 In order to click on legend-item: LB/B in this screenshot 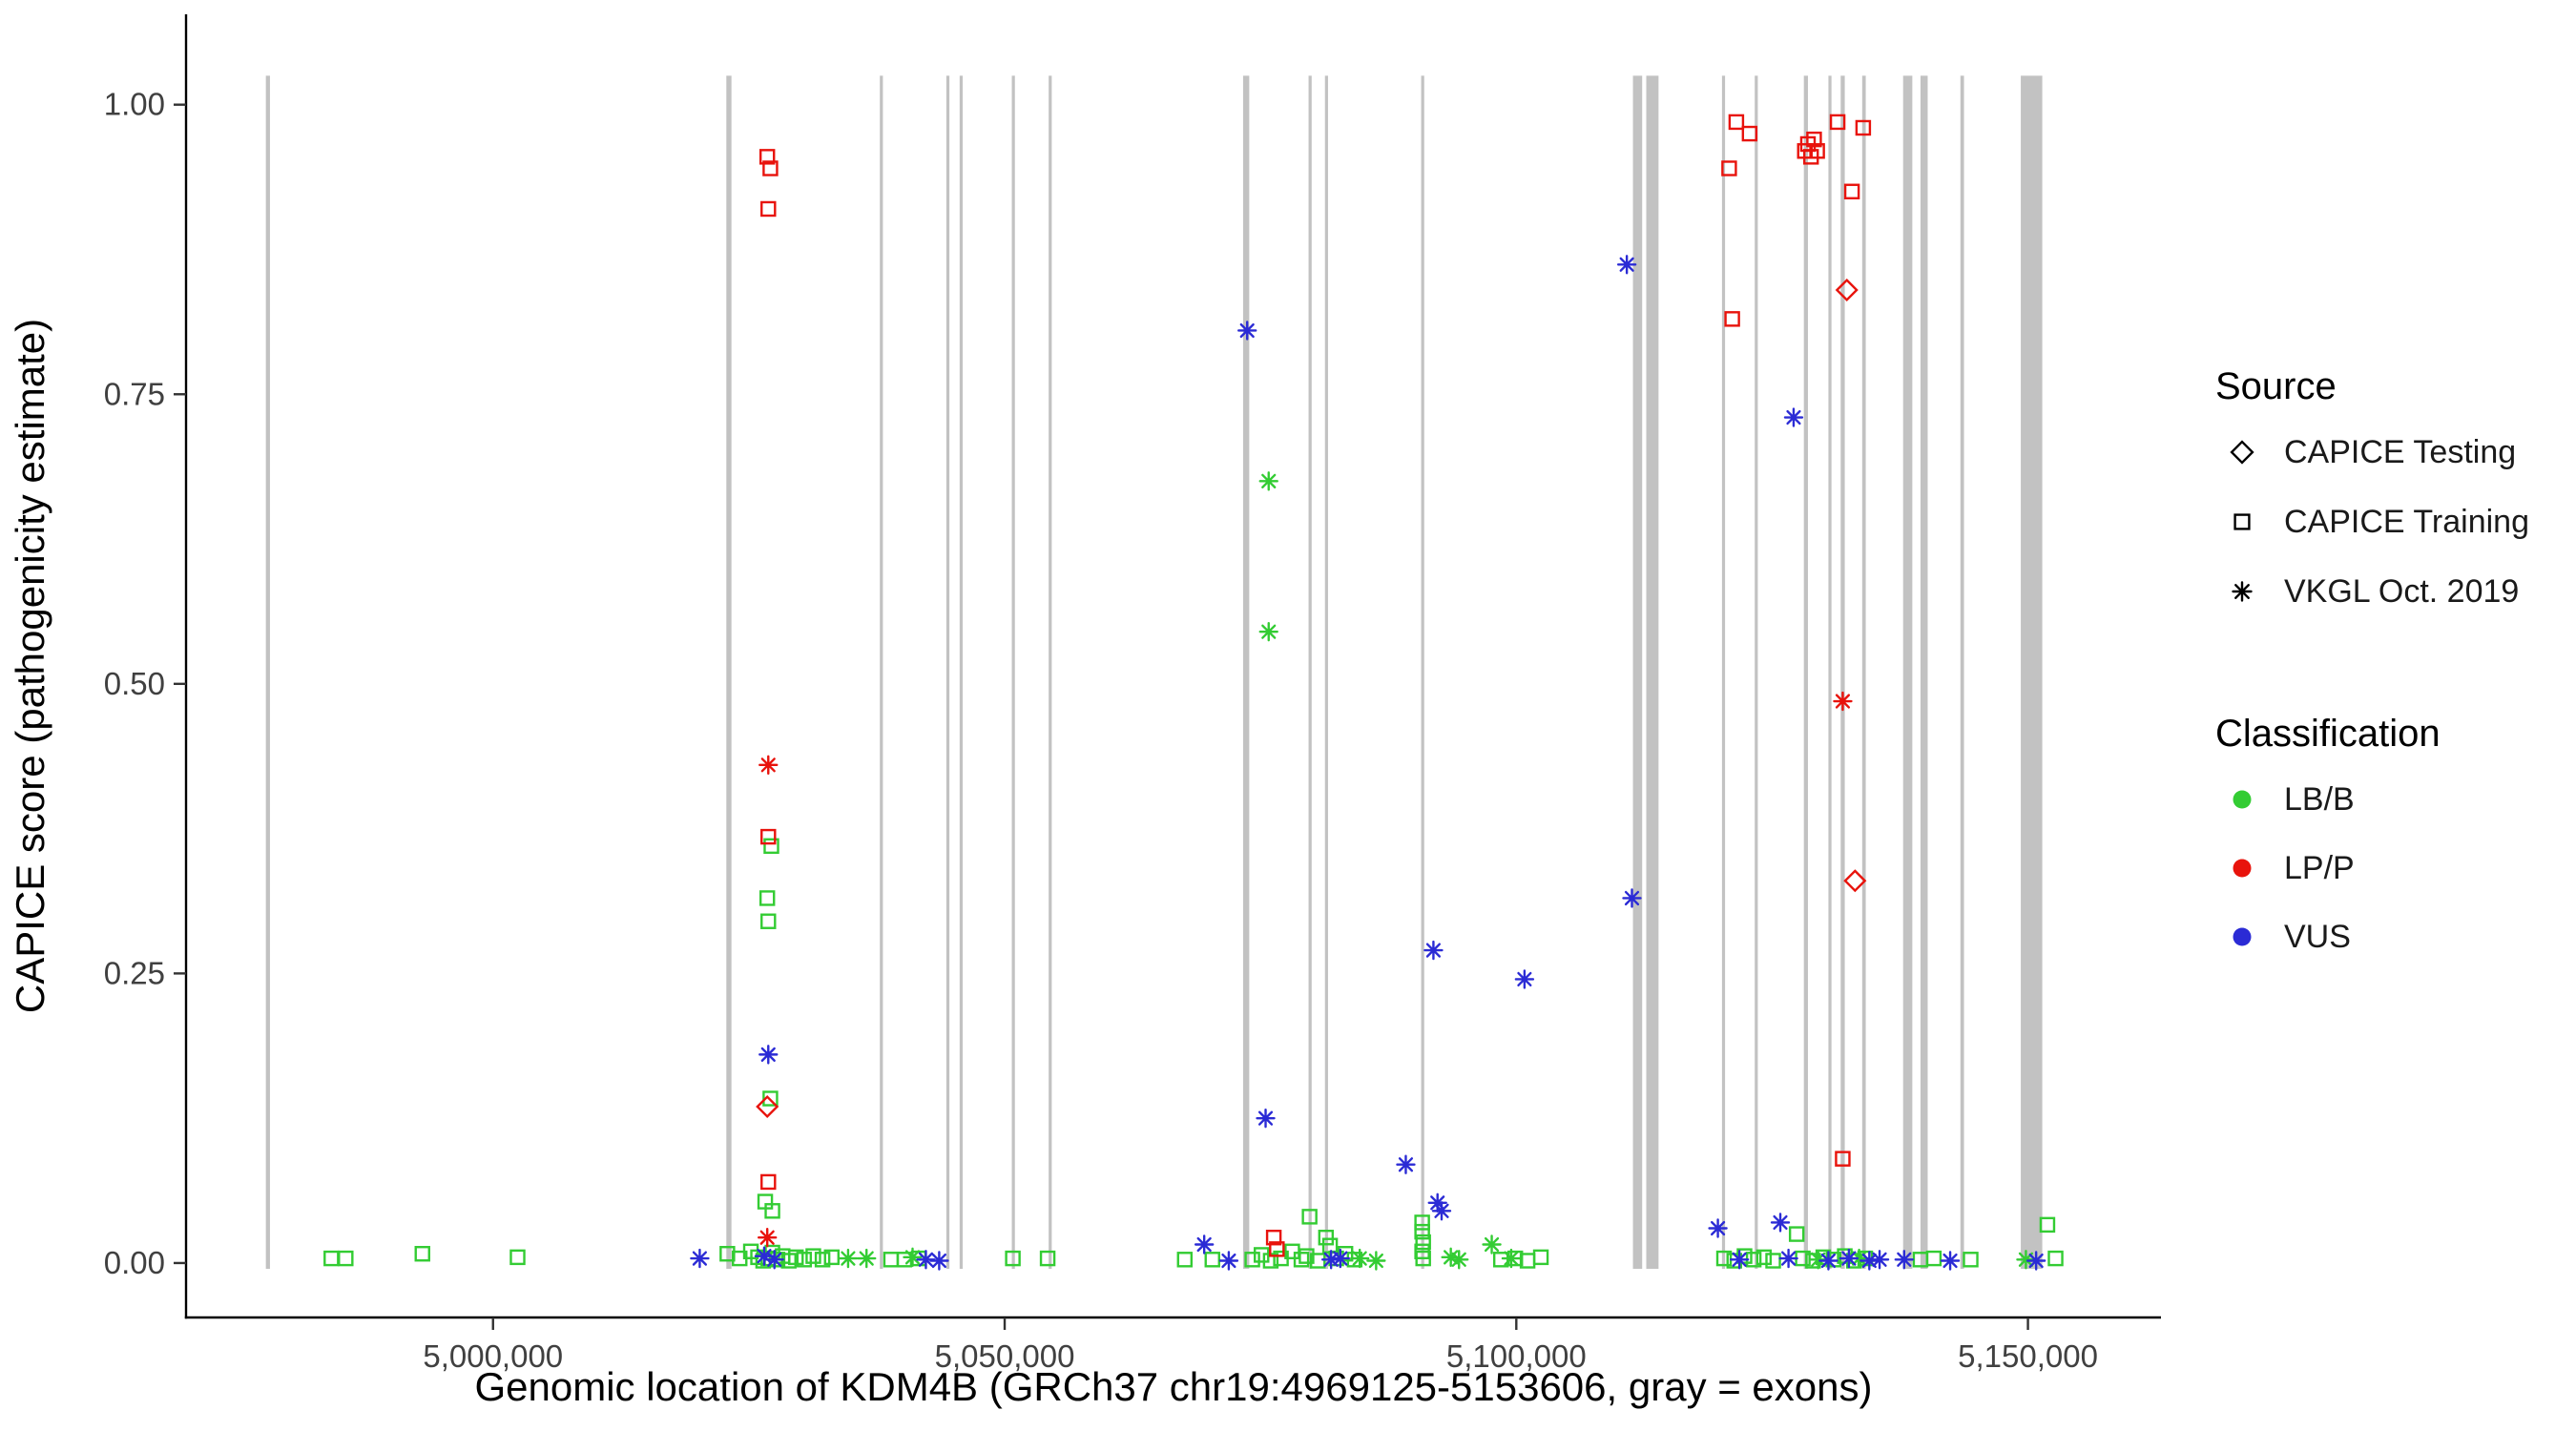, I will do `click(2294, 799)`.